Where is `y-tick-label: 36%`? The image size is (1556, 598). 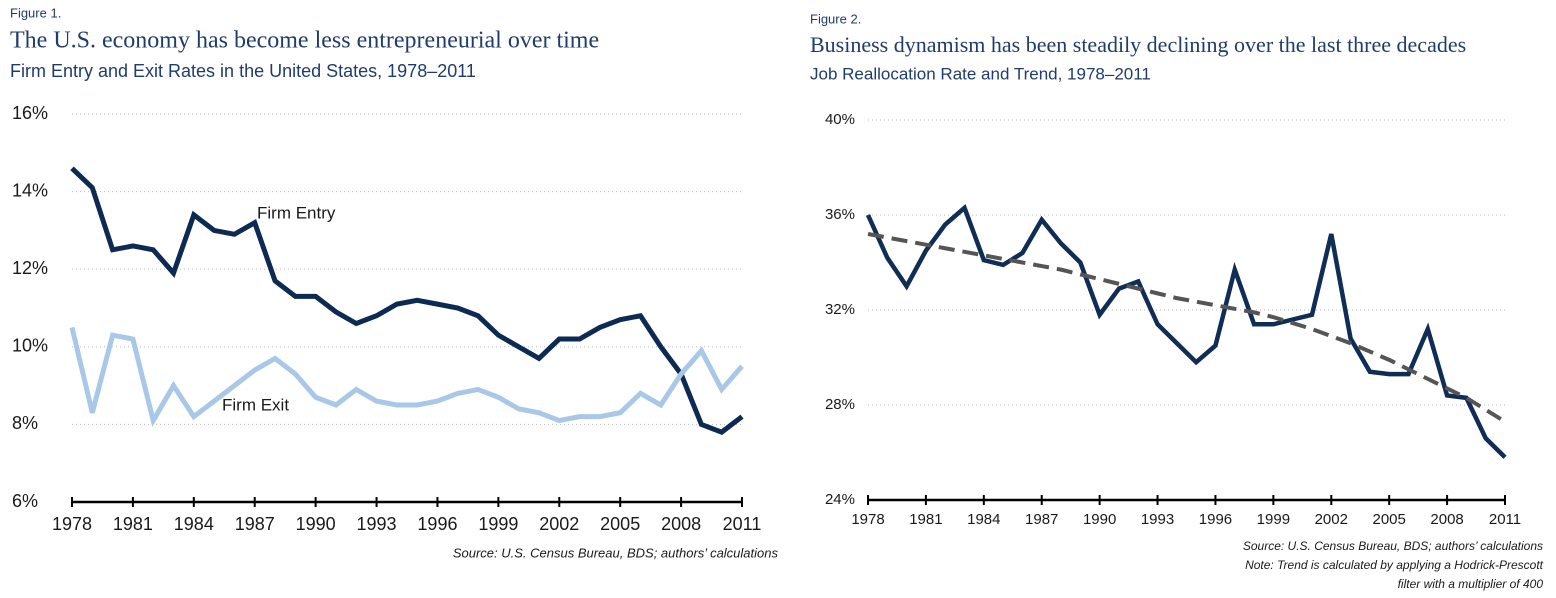 y-tick-label: 36% is located at coordinates (840, 214).